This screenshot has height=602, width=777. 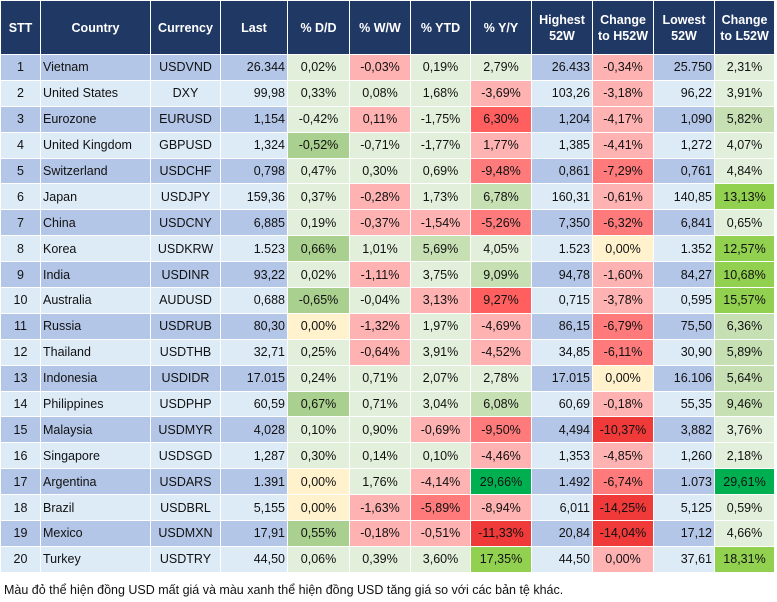 What do you see at coordinates (95, 430) in the screenshot?
I see `cell-country: Malaysia` at bounding box center [95, 430].